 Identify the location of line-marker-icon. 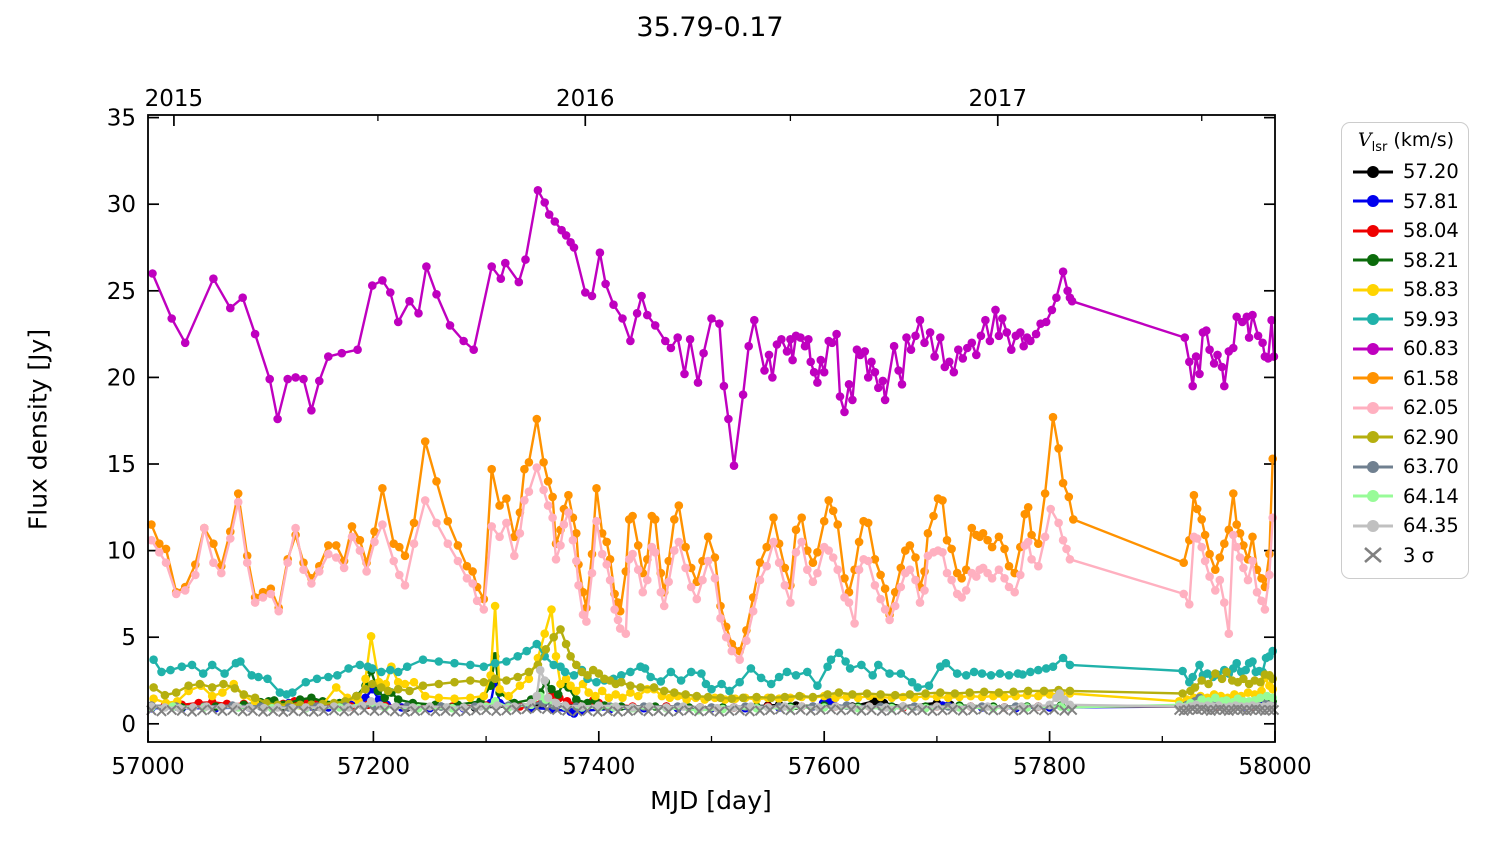
(1373, 201).